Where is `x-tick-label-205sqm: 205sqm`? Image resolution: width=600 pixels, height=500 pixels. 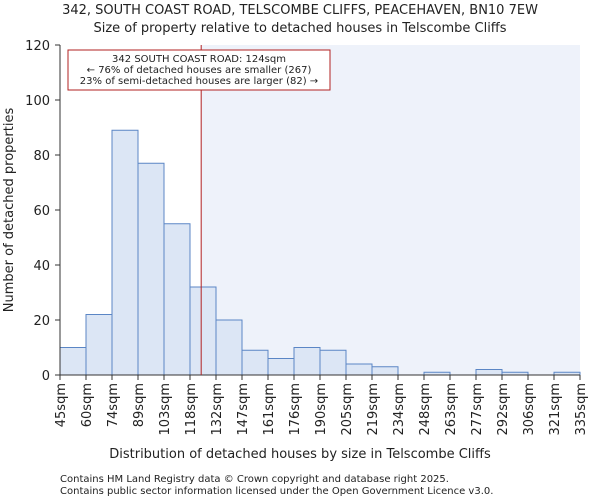
x-tick-label-205sqm: 205sqm is located at coordinates (347, 409).